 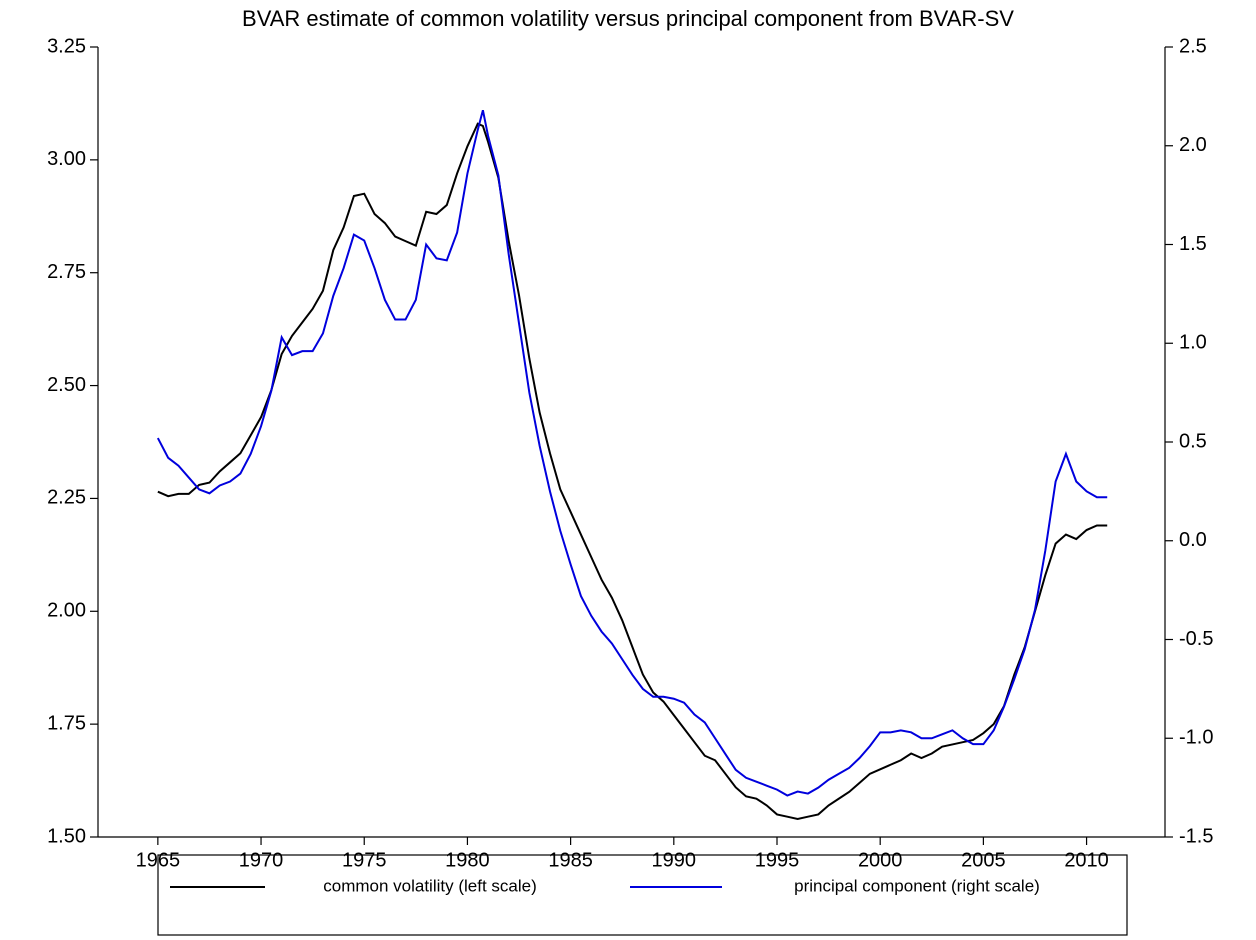 What do you see at coordinates (1196, 639) in the screenshot?
I see `y2-tick-label: -0.5` at bounding box center [1196, 639].